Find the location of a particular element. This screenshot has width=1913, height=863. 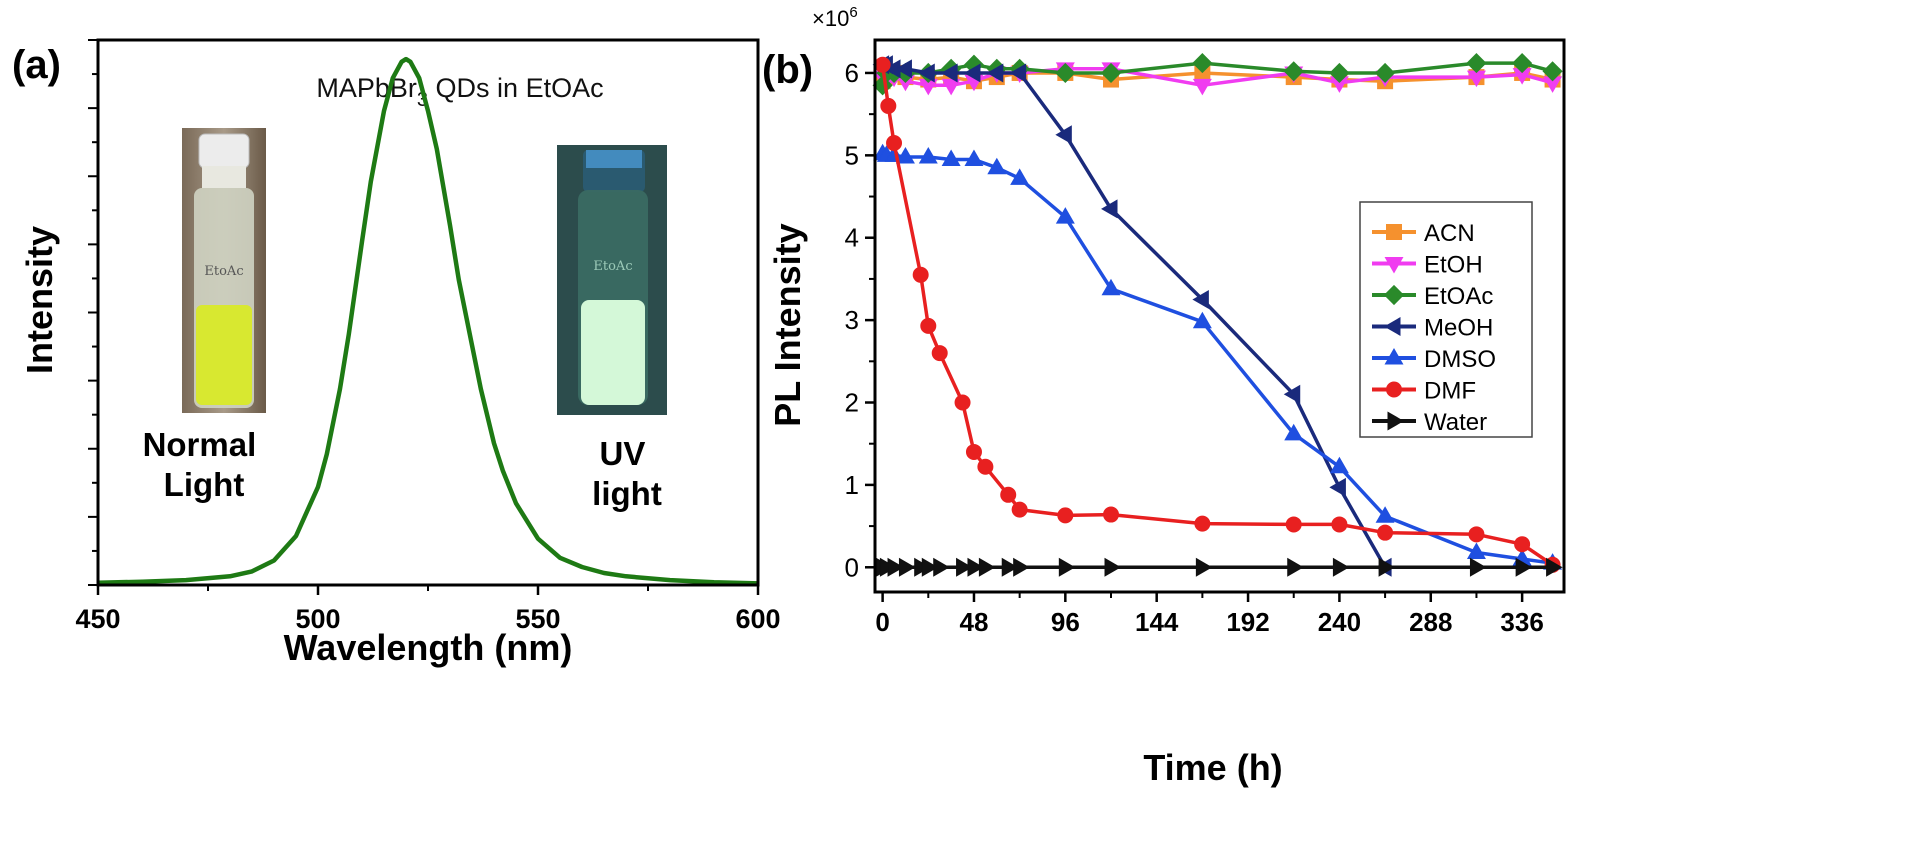

normal-vial-liquid is located at coordinates (224, 355).